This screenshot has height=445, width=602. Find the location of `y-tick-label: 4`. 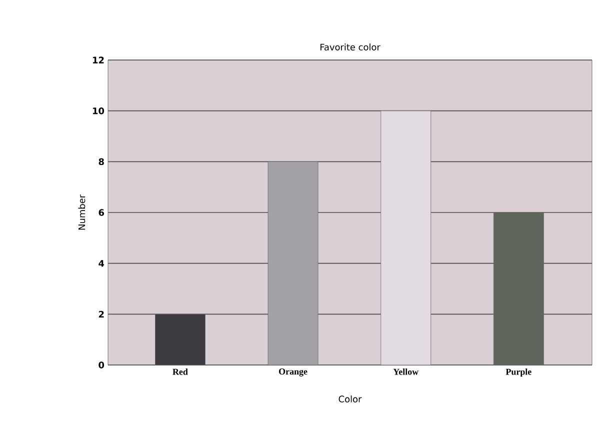

y-tick-label: 4 is located at coordinates (101, 263).